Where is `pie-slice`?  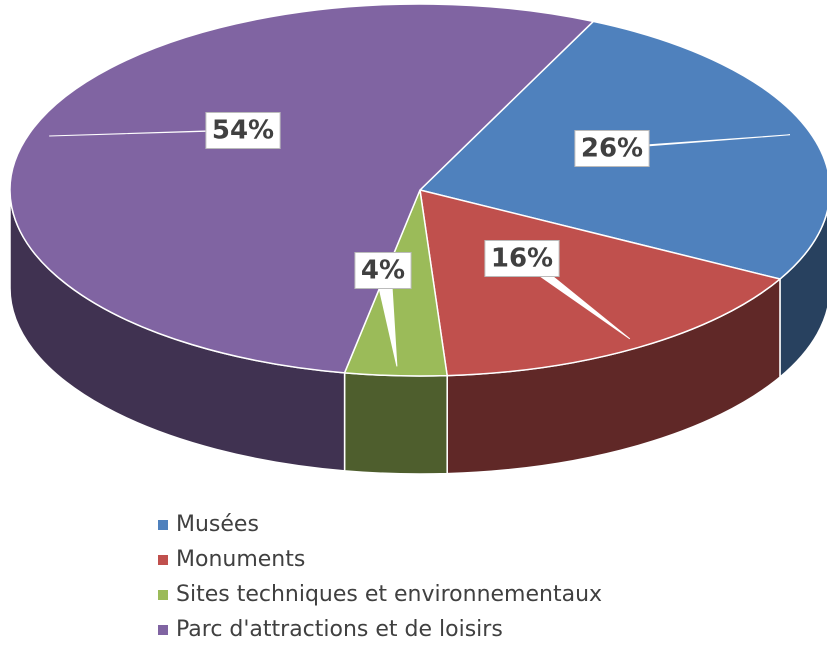 pie-slice is located at coordinates (600, 283).